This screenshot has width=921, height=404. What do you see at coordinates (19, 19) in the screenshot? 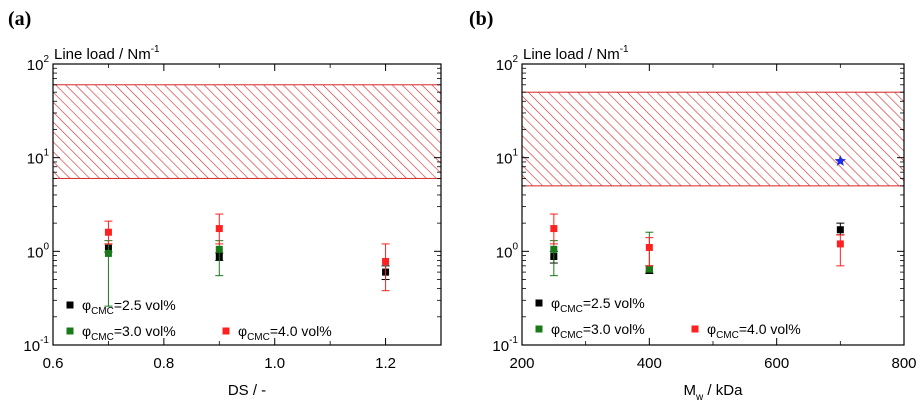
I see `panel-label: (a)` at bounding box center [19, 19].